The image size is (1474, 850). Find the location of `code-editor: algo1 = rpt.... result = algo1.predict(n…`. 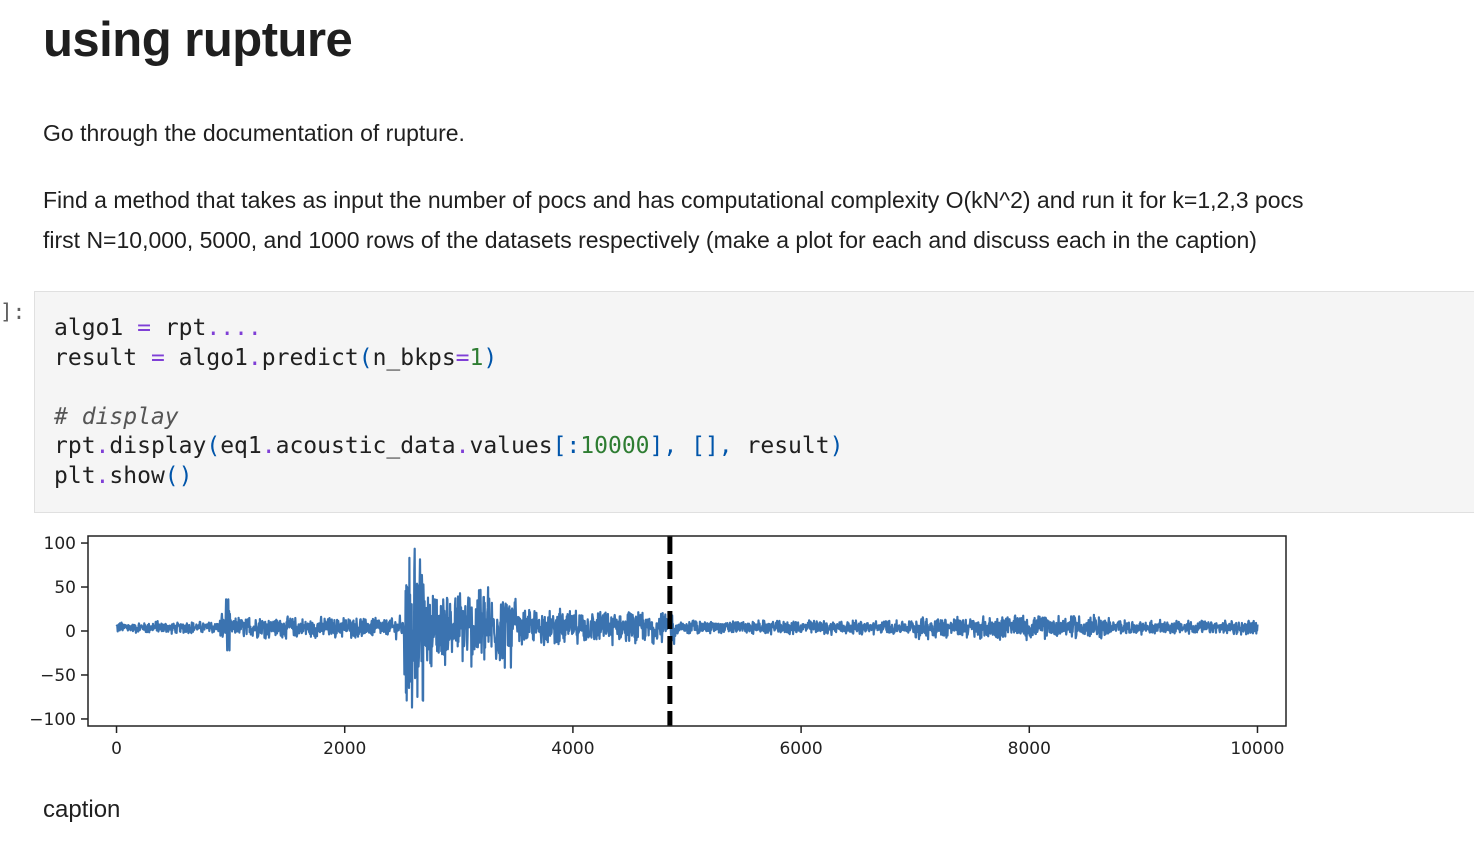

code-editor: algo1 = rpt.... result = algo1.predict(n… is located at coordinates (448, 402).